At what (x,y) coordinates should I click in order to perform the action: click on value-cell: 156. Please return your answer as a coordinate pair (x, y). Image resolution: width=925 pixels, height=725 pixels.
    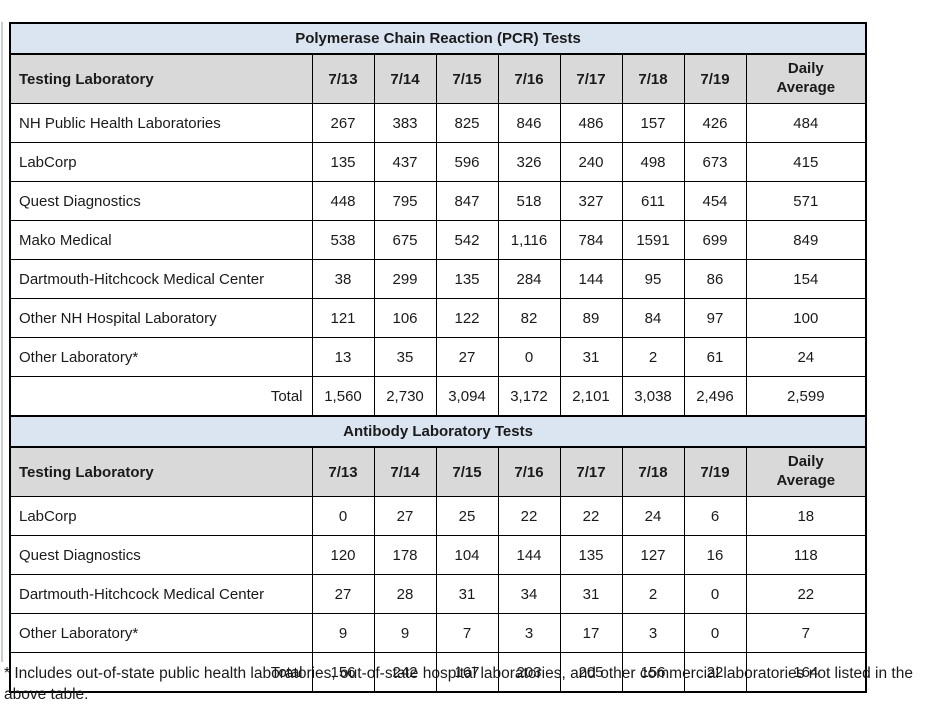
    Looking at the image, I should click on (653, 672).